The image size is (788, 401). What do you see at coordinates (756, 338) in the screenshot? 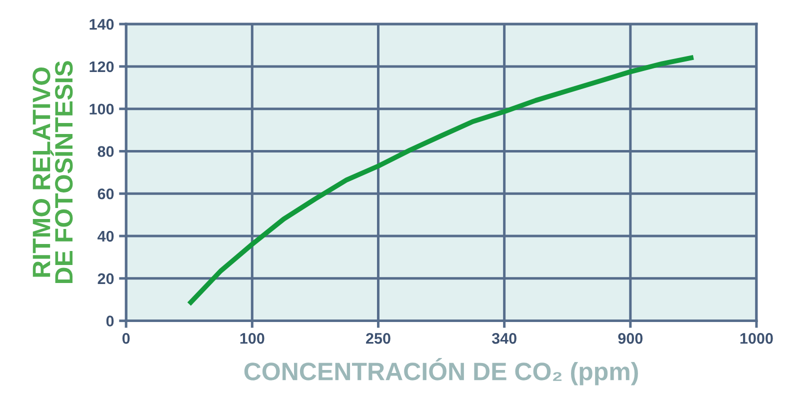
I see `x-tick-label: 1000` at bounding box center [756, 338].